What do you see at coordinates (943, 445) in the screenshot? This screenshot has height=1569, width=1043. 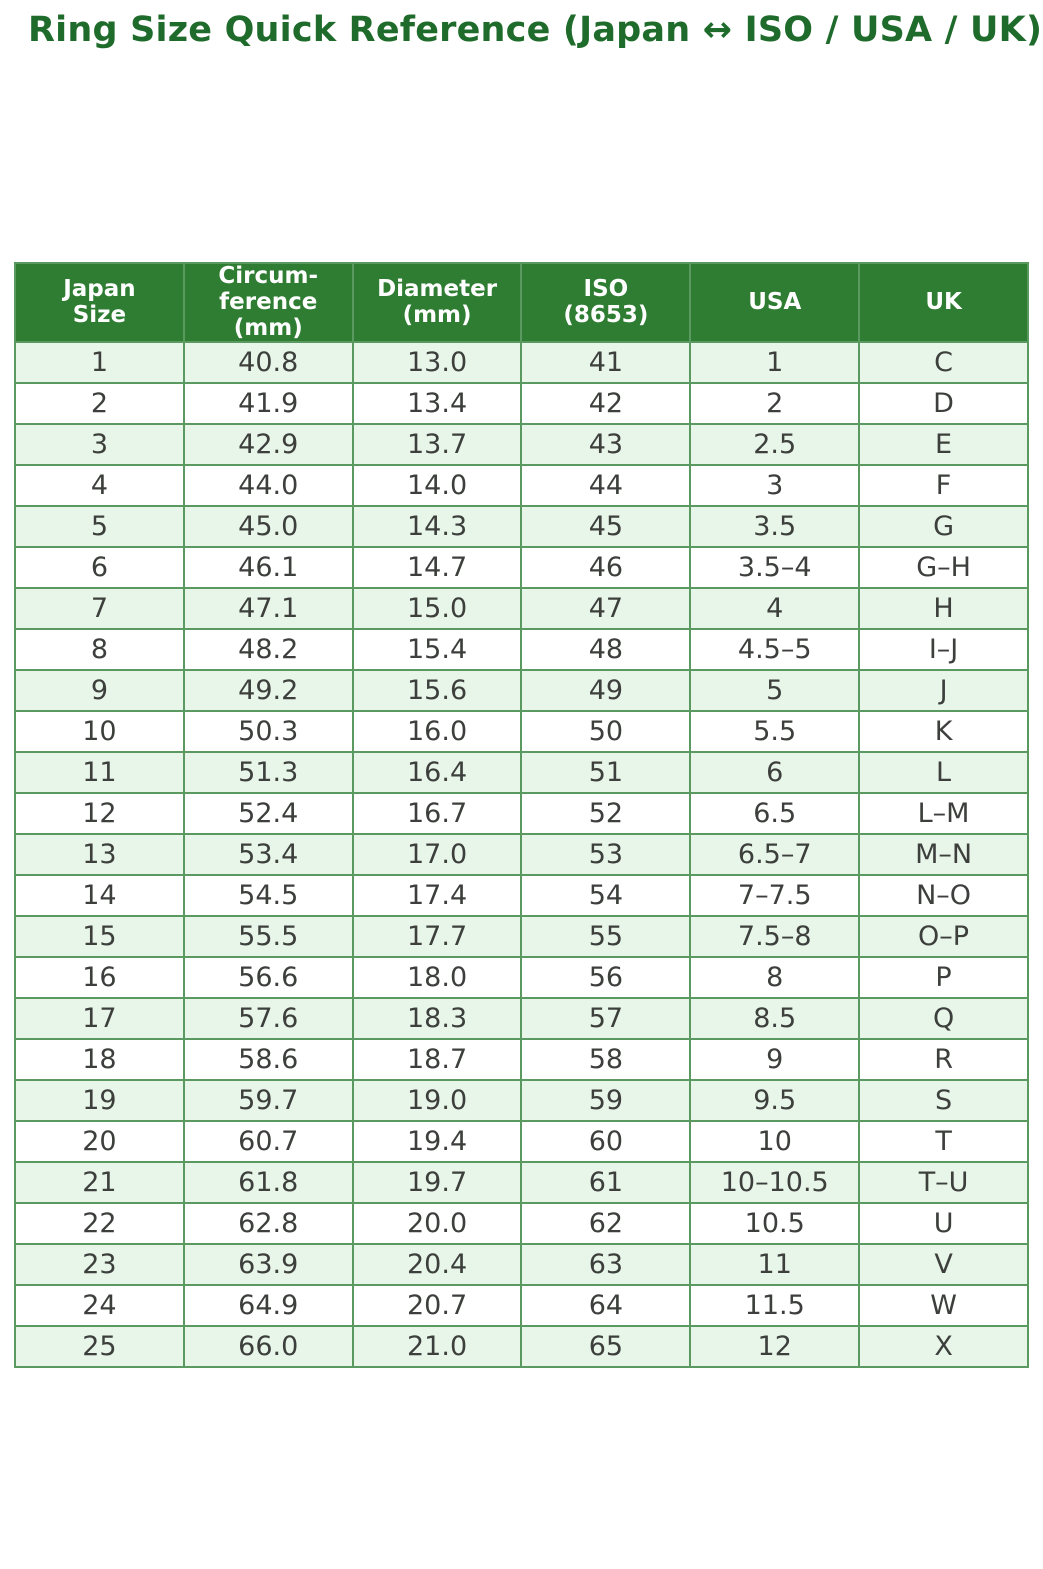 I see `cell: E` at bounding box center [943, 445].